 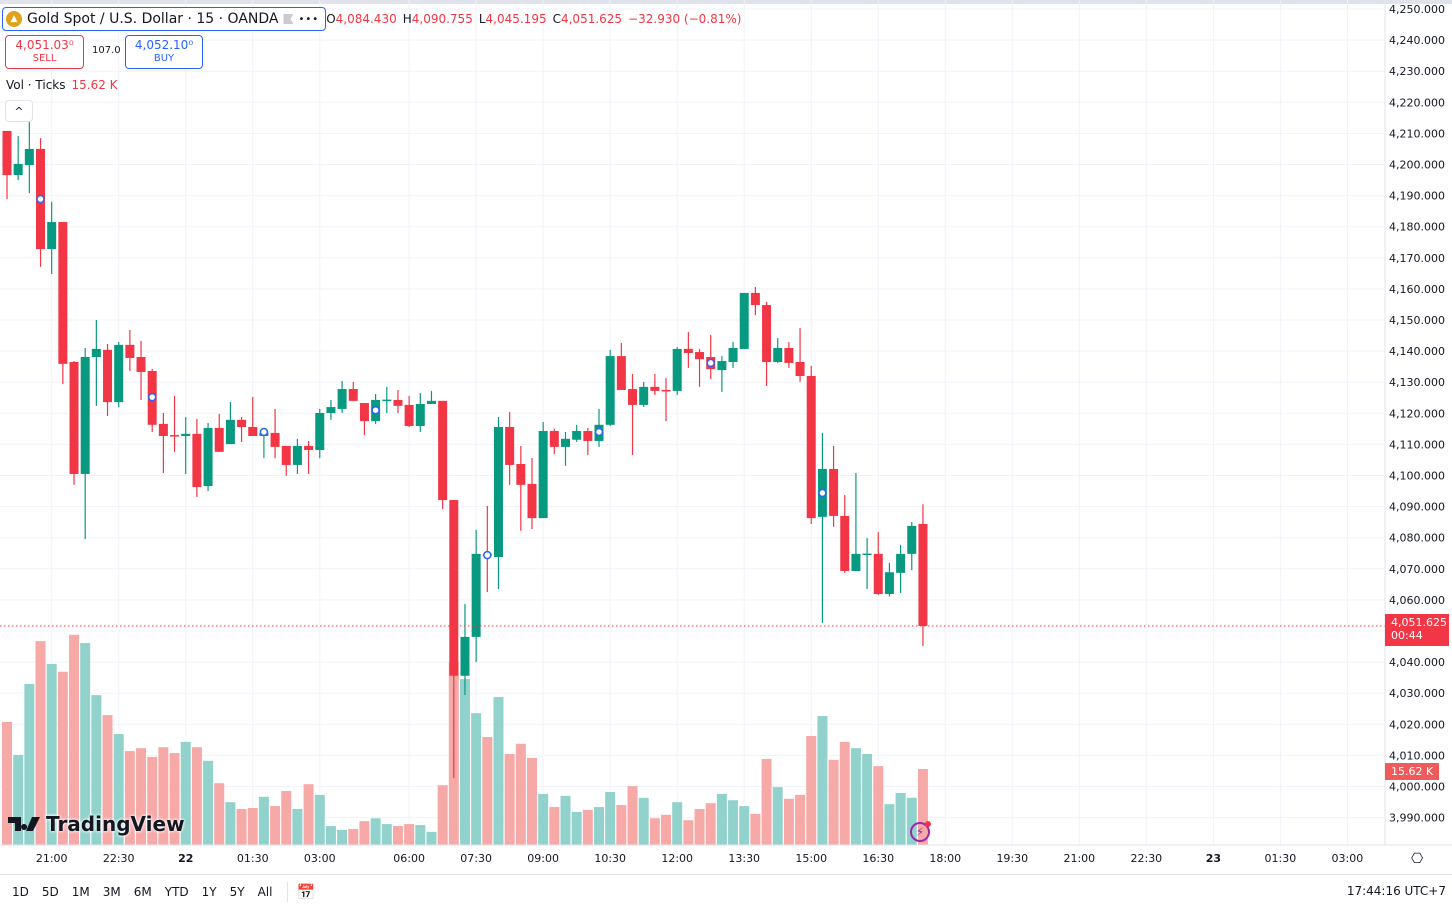 What do you see at coordinates (96, 824) in the screenshot?
I see `tradingview-logo: TradingView` at bounding box center [96, 824].